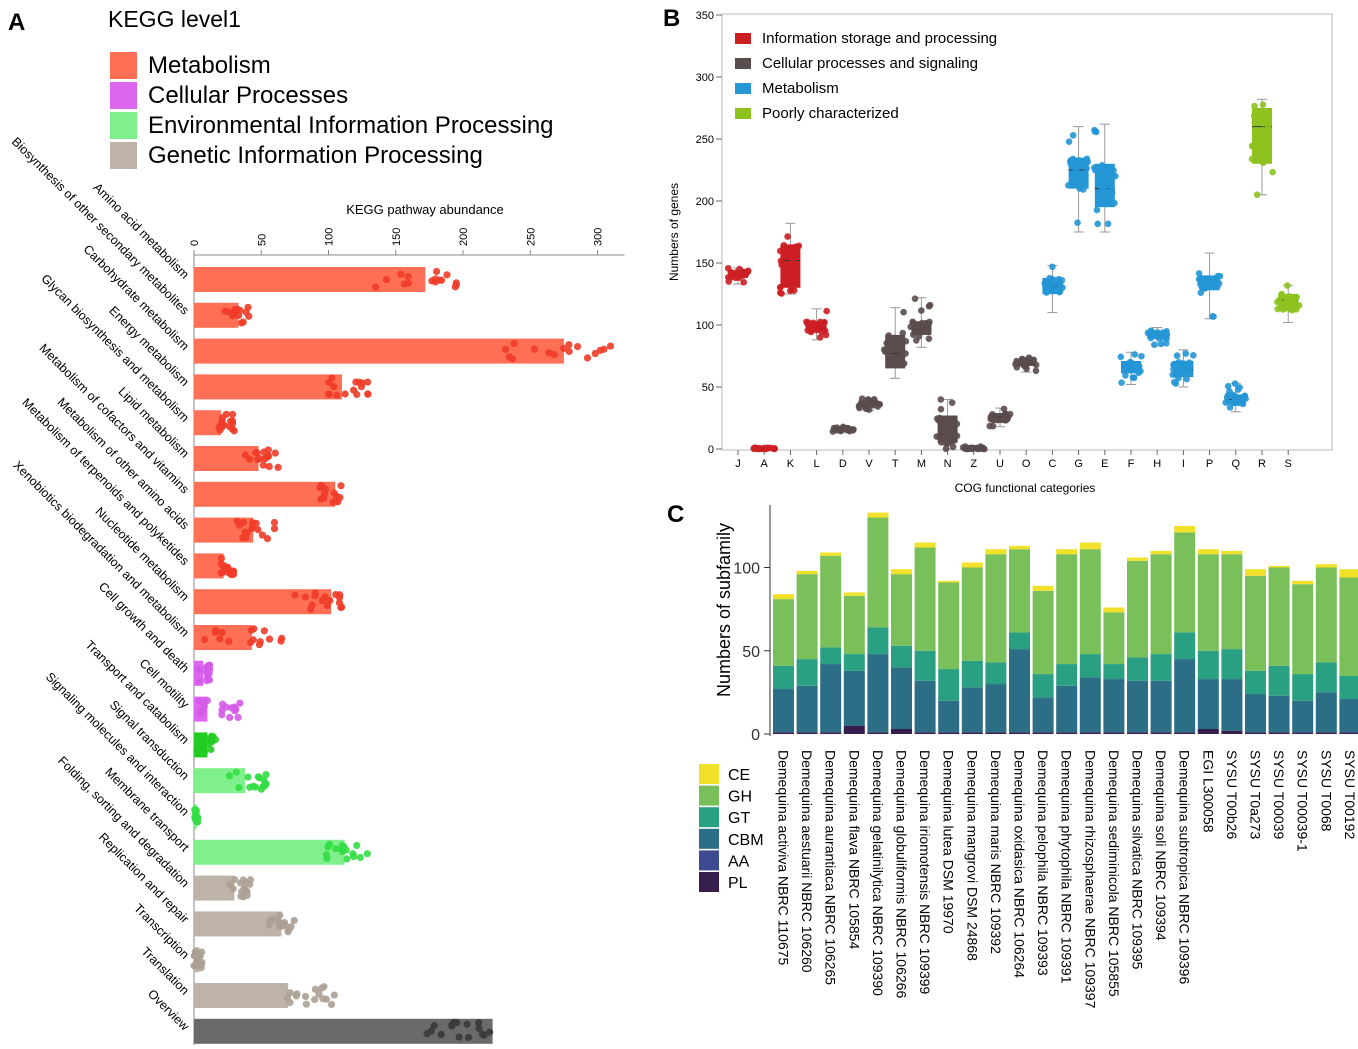  I want to click on c-seg-cbm-sysu-t0a273, so click(1255, 713).